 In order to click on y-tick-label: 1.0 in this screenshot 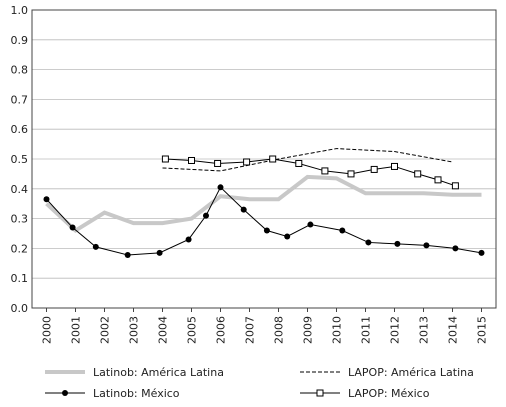, I will do `click(20, 10)`.